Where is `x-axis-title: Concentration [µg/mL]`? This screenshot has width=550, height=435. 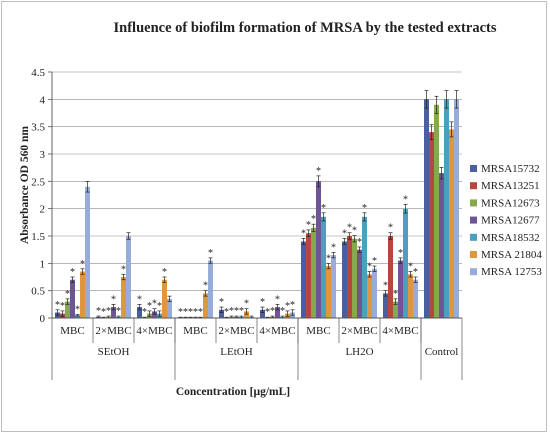 x-axis-title: Concentration [µg/mL] is located at coordinates (233, 392).